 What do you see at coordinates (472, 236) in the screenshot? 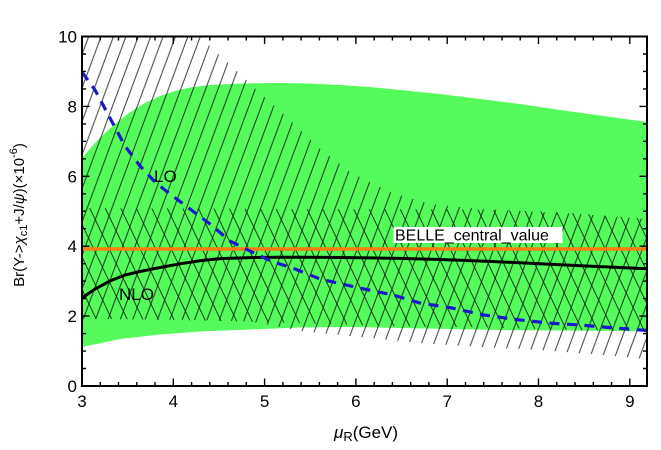
I see `svg-text: BELLE_central_value` at bounding box center [472, 236].